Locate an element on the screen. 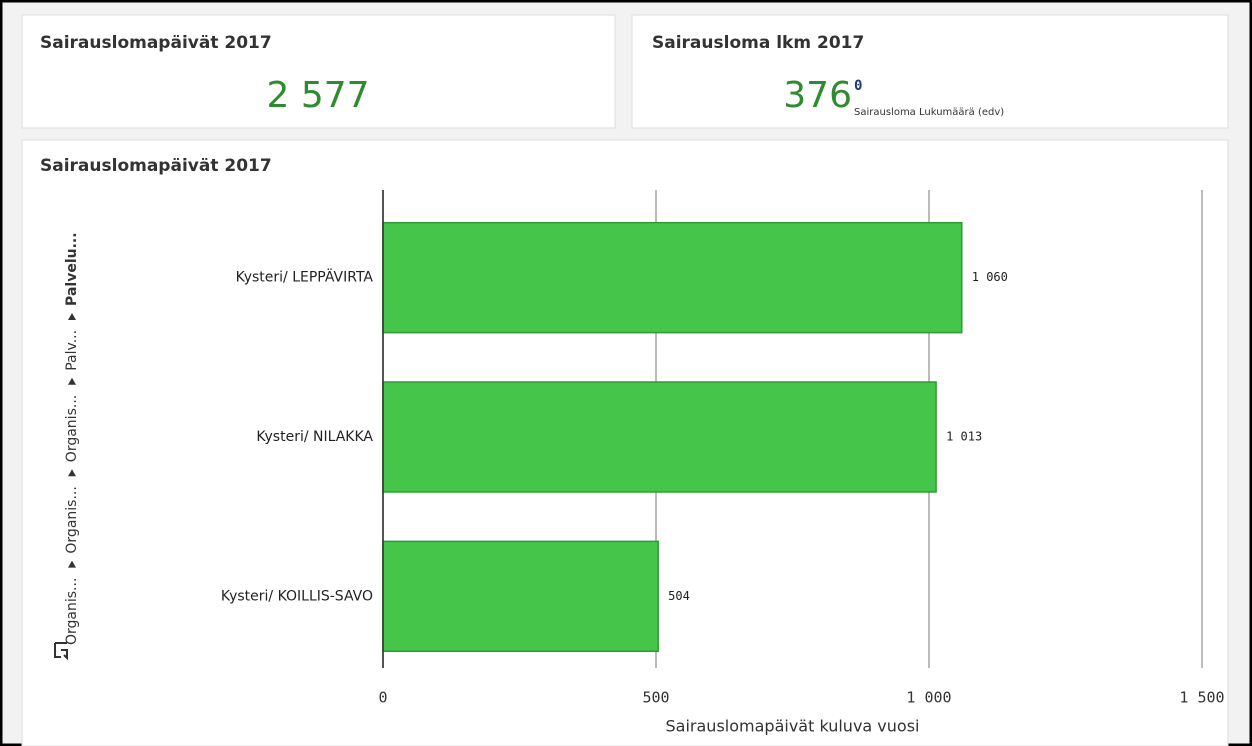 This screenshot has width=1252, height=746. x-axis-title: Sairauslomapäivät kuluva vuosi is located at coordinates (793, 726).